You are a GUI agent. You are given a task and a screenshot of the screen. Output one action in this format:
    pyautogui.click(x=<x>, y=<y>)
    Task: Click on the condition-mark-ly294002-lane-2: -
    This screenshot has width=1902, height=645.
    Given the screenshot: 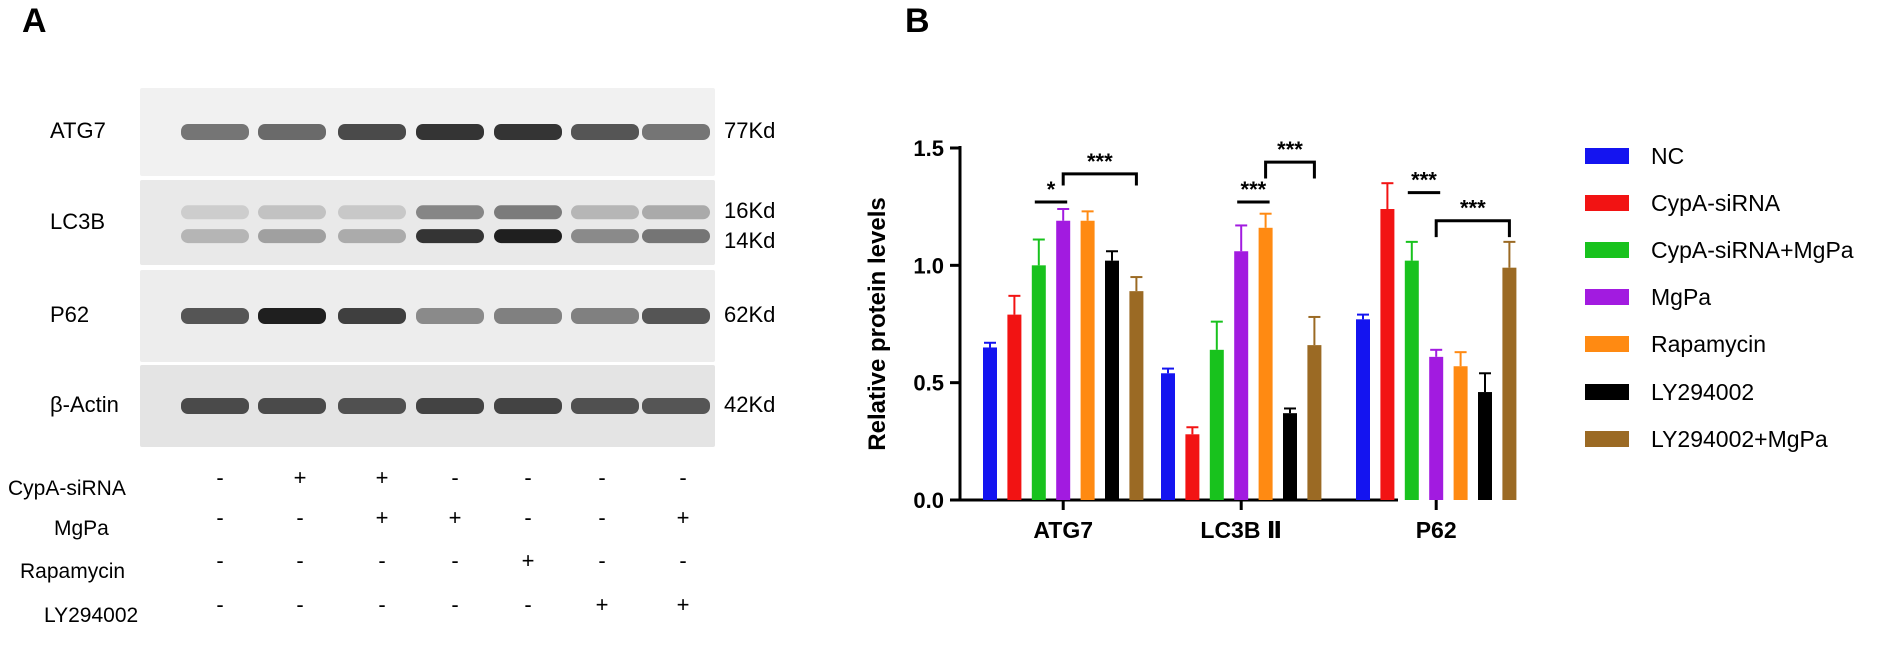 What is the action you would take?
    pyautogui.click(x=300, y=604)
    